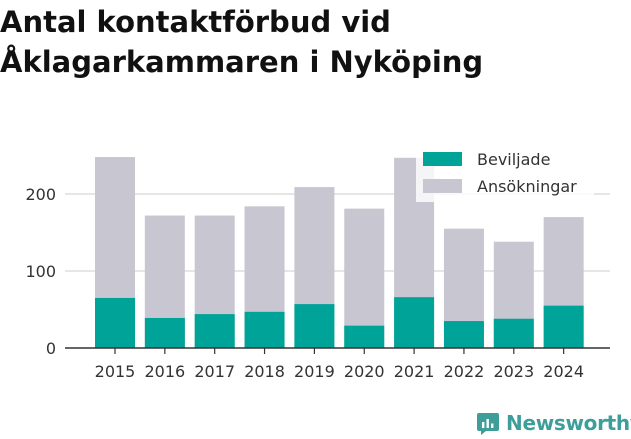 This screenshot has width=631, height=439. Describe the element at coordinates (513, 371) in the screenshot. I see `x-tick-label: 2023` at that location.